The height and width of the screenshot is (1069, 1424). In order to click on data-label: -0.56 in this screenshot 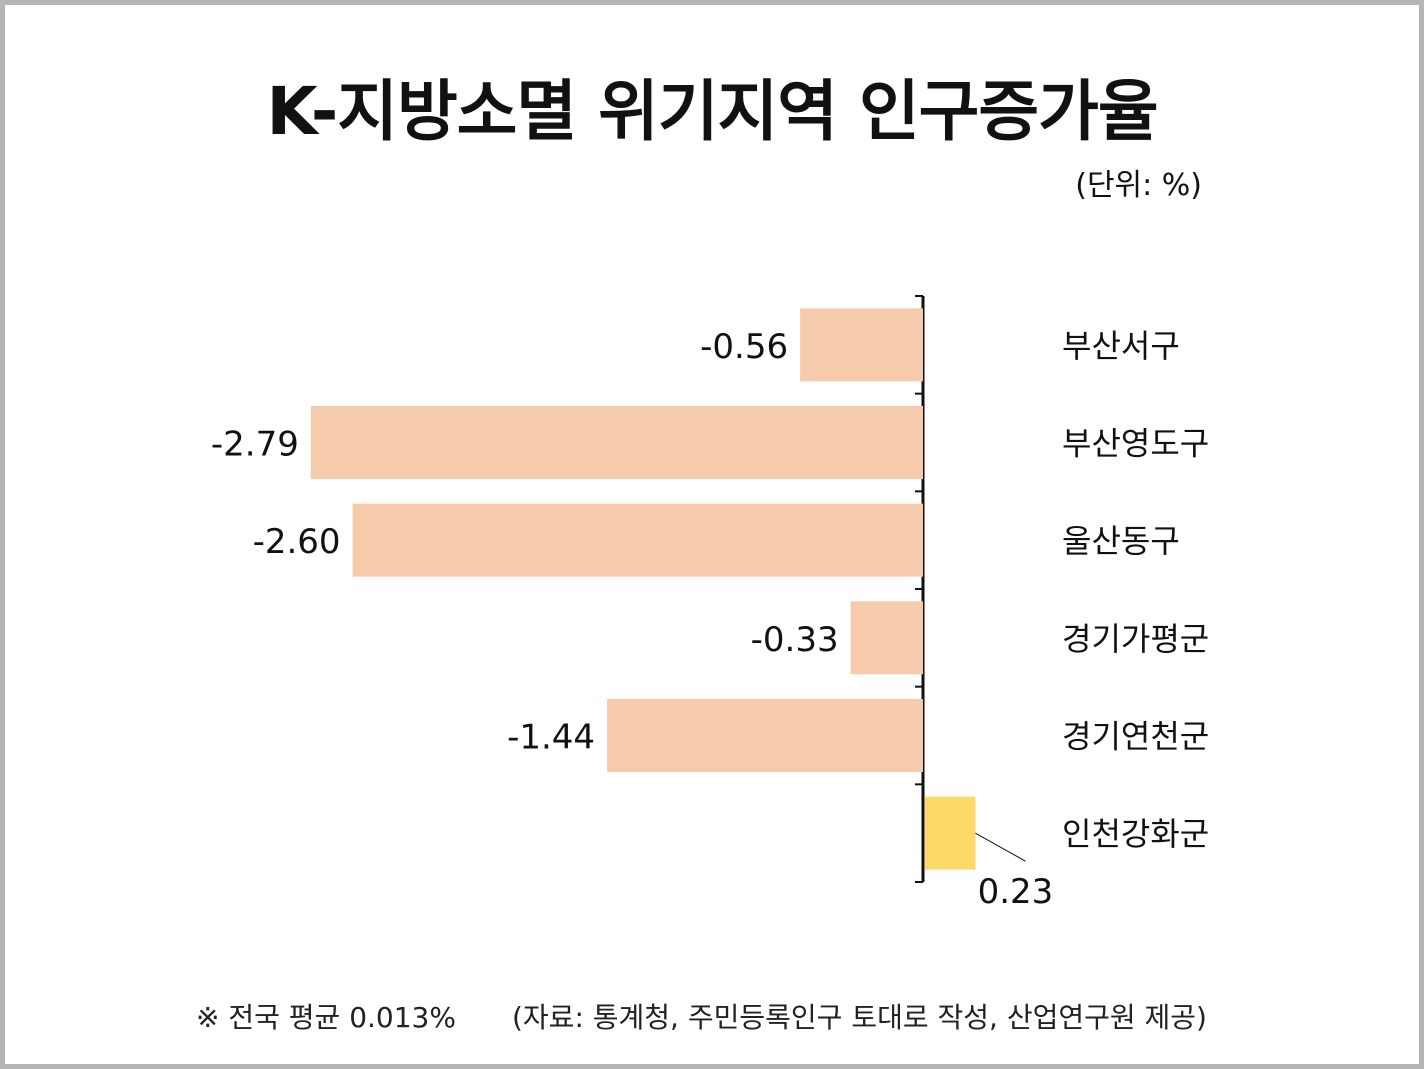, I will do `click(744, 347)`.